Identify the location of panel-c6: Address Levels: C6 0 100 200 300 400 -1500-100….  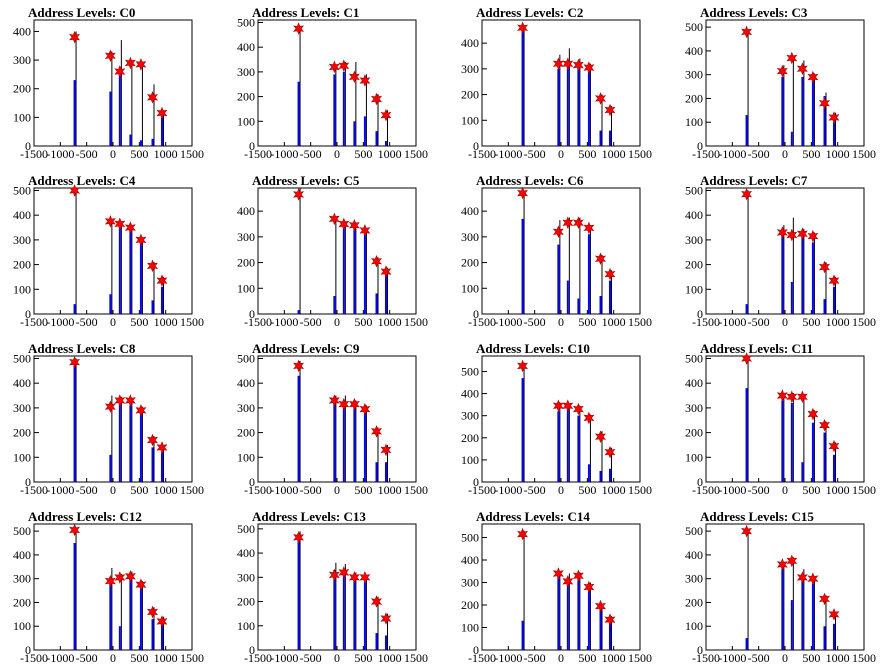
(556, 251).